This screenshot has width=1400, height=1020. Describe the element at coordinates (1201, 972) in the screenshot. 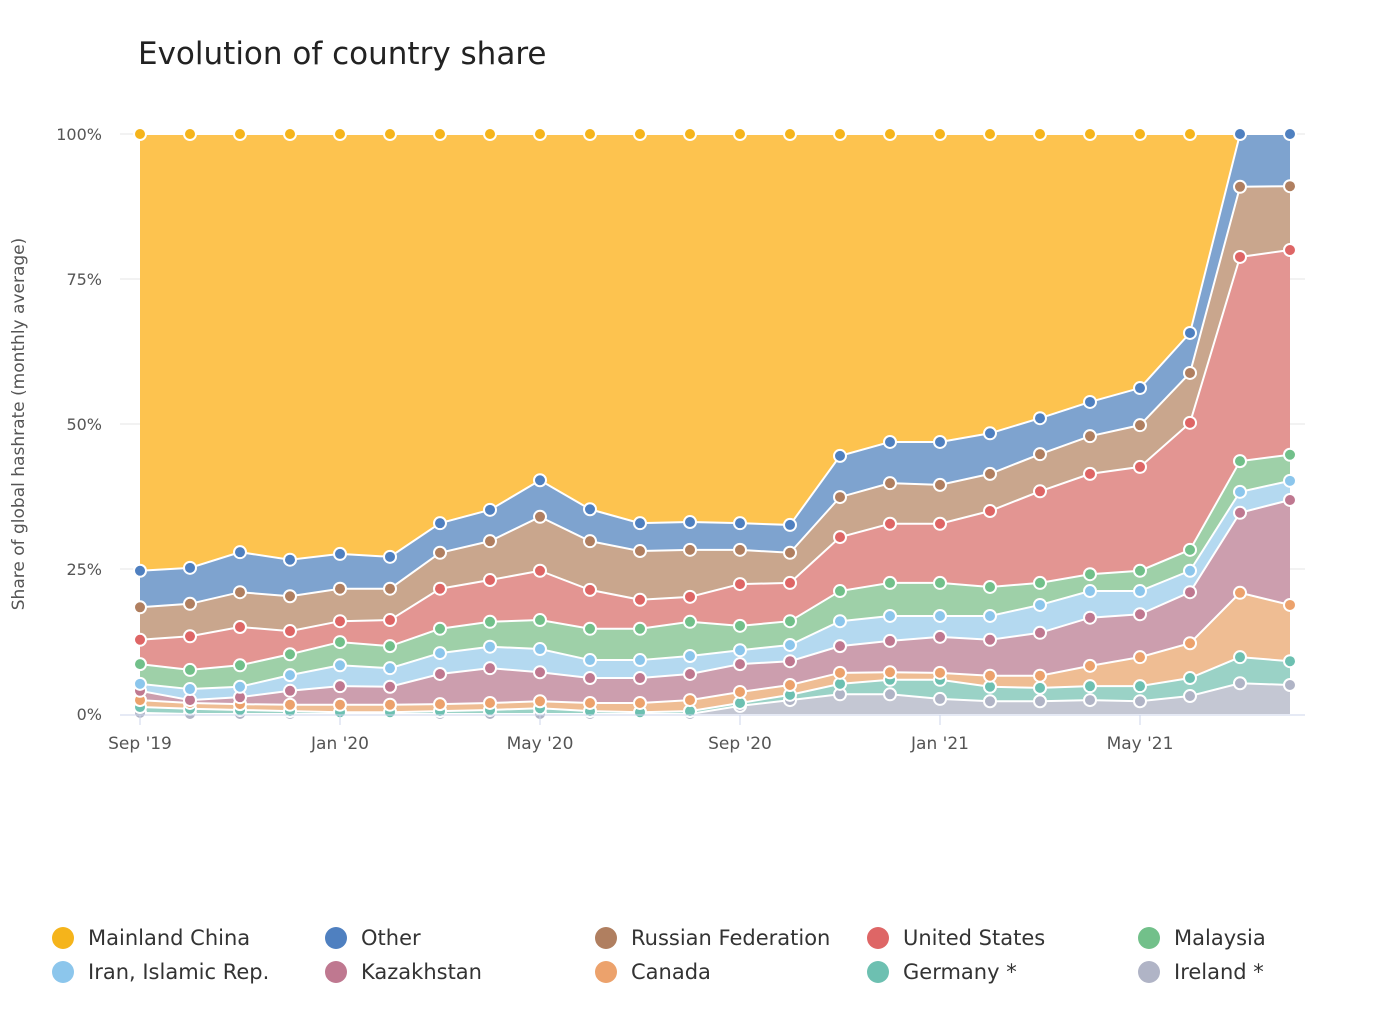

I see `legend-item: Ireland *` at that location.